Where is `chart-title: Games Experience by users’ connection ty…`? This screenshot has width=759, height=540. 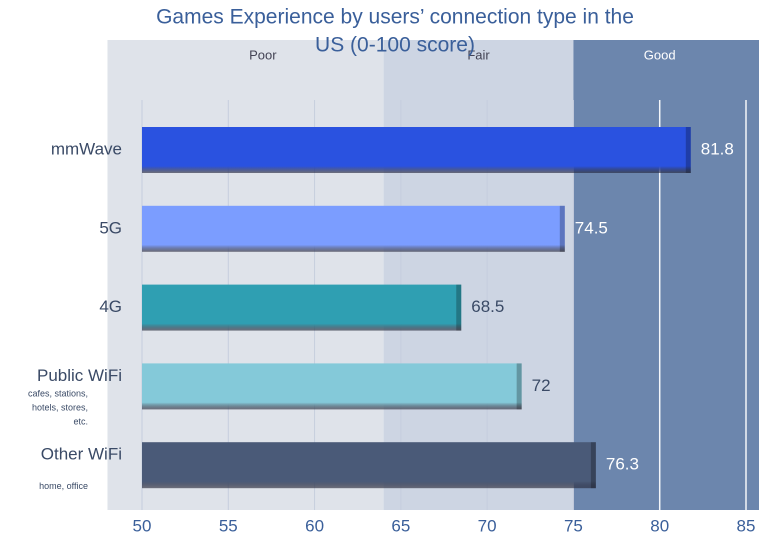 chart-title: Games Experience by users’ connection ty… is located at coordinates (395, 17).